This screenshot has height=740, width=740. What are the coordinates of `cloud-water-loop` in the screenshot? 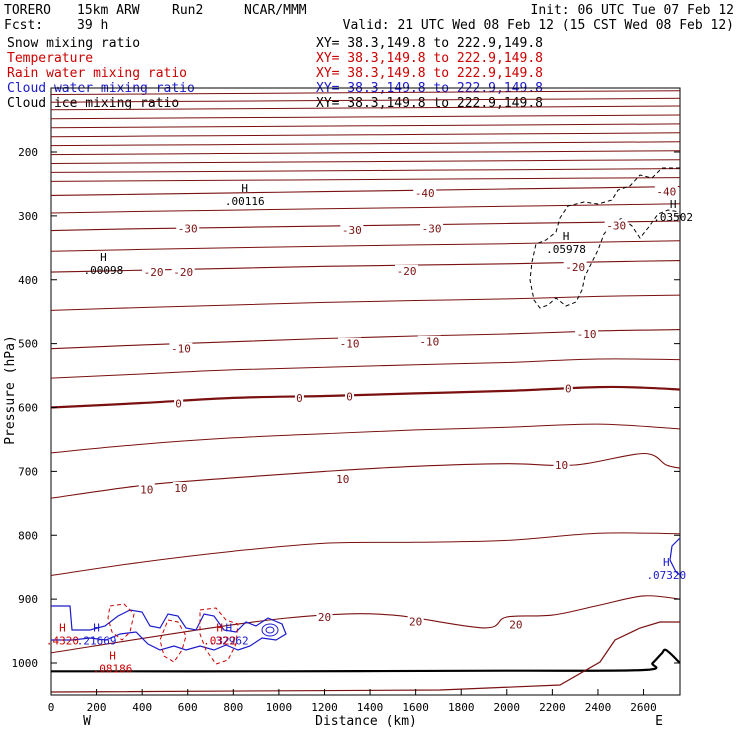 It's located at (270, 630).